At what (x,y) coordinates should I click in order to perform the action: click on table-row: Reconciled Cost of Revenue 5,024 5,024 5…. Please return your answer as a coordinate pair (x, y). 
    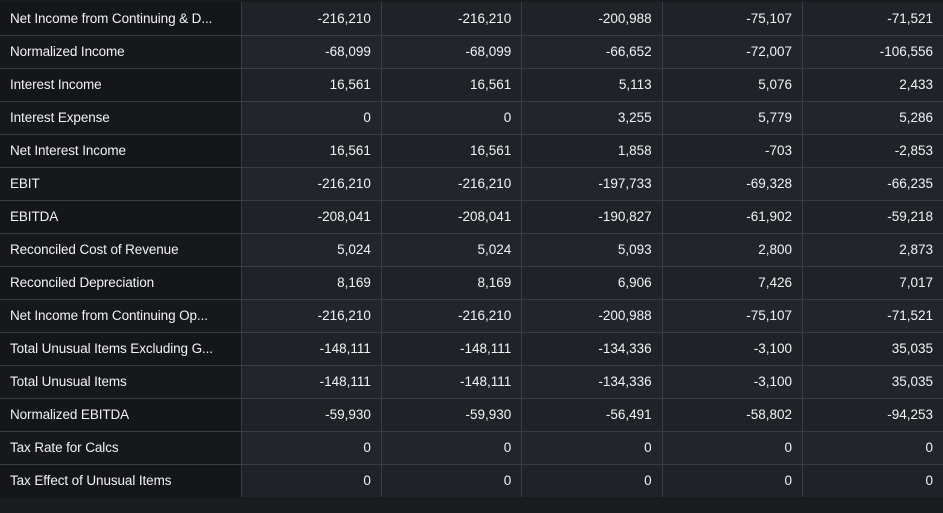
    Looking at the image, I should click on (471, 249).